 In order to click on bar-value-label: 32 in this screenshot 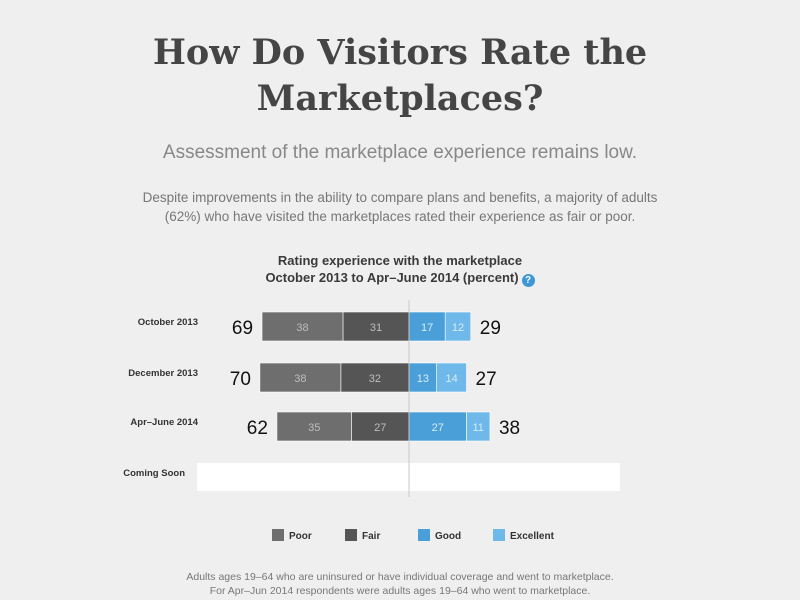, I will do `click(375, 379)`.